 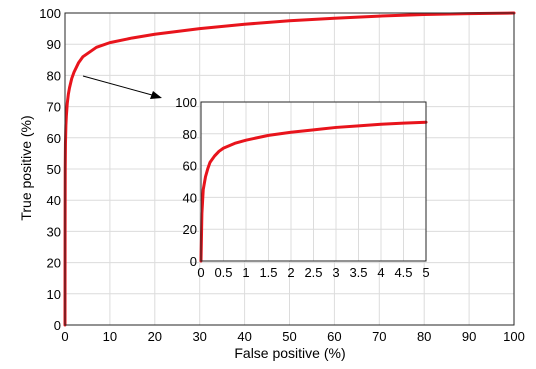 I want to click on main-x-tick-label: 40, so click(x=244, y=336).